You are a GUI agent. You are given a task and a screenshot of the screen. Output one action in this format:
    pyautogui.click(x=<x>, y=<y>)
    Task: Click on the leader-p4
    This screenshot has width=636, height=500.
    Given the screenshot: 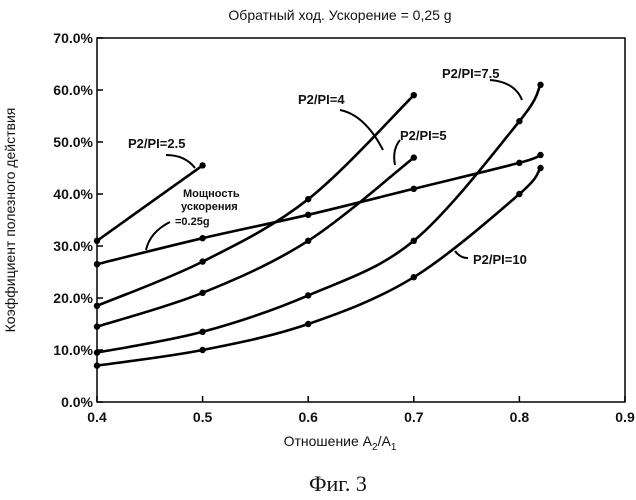 What is the action you would take?
    pyautogui.click(x=361, y=130)
    